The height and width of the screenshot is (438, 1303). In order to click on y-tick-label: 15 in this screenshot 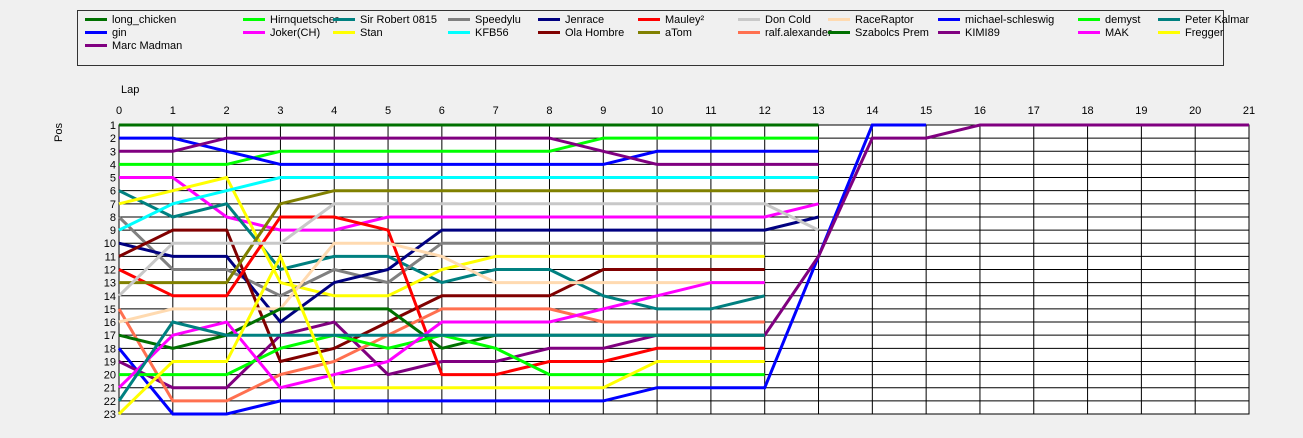, I will do `click(110, 310)`.